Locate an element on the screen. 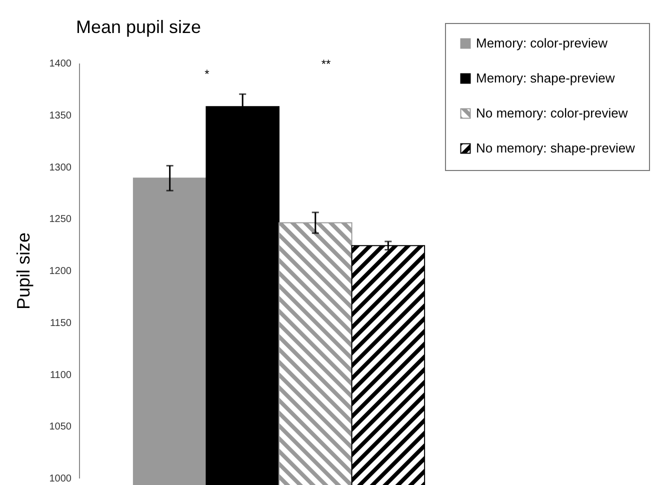  legend-label: No memory: shape-preview is located at coordinates (556, 148).